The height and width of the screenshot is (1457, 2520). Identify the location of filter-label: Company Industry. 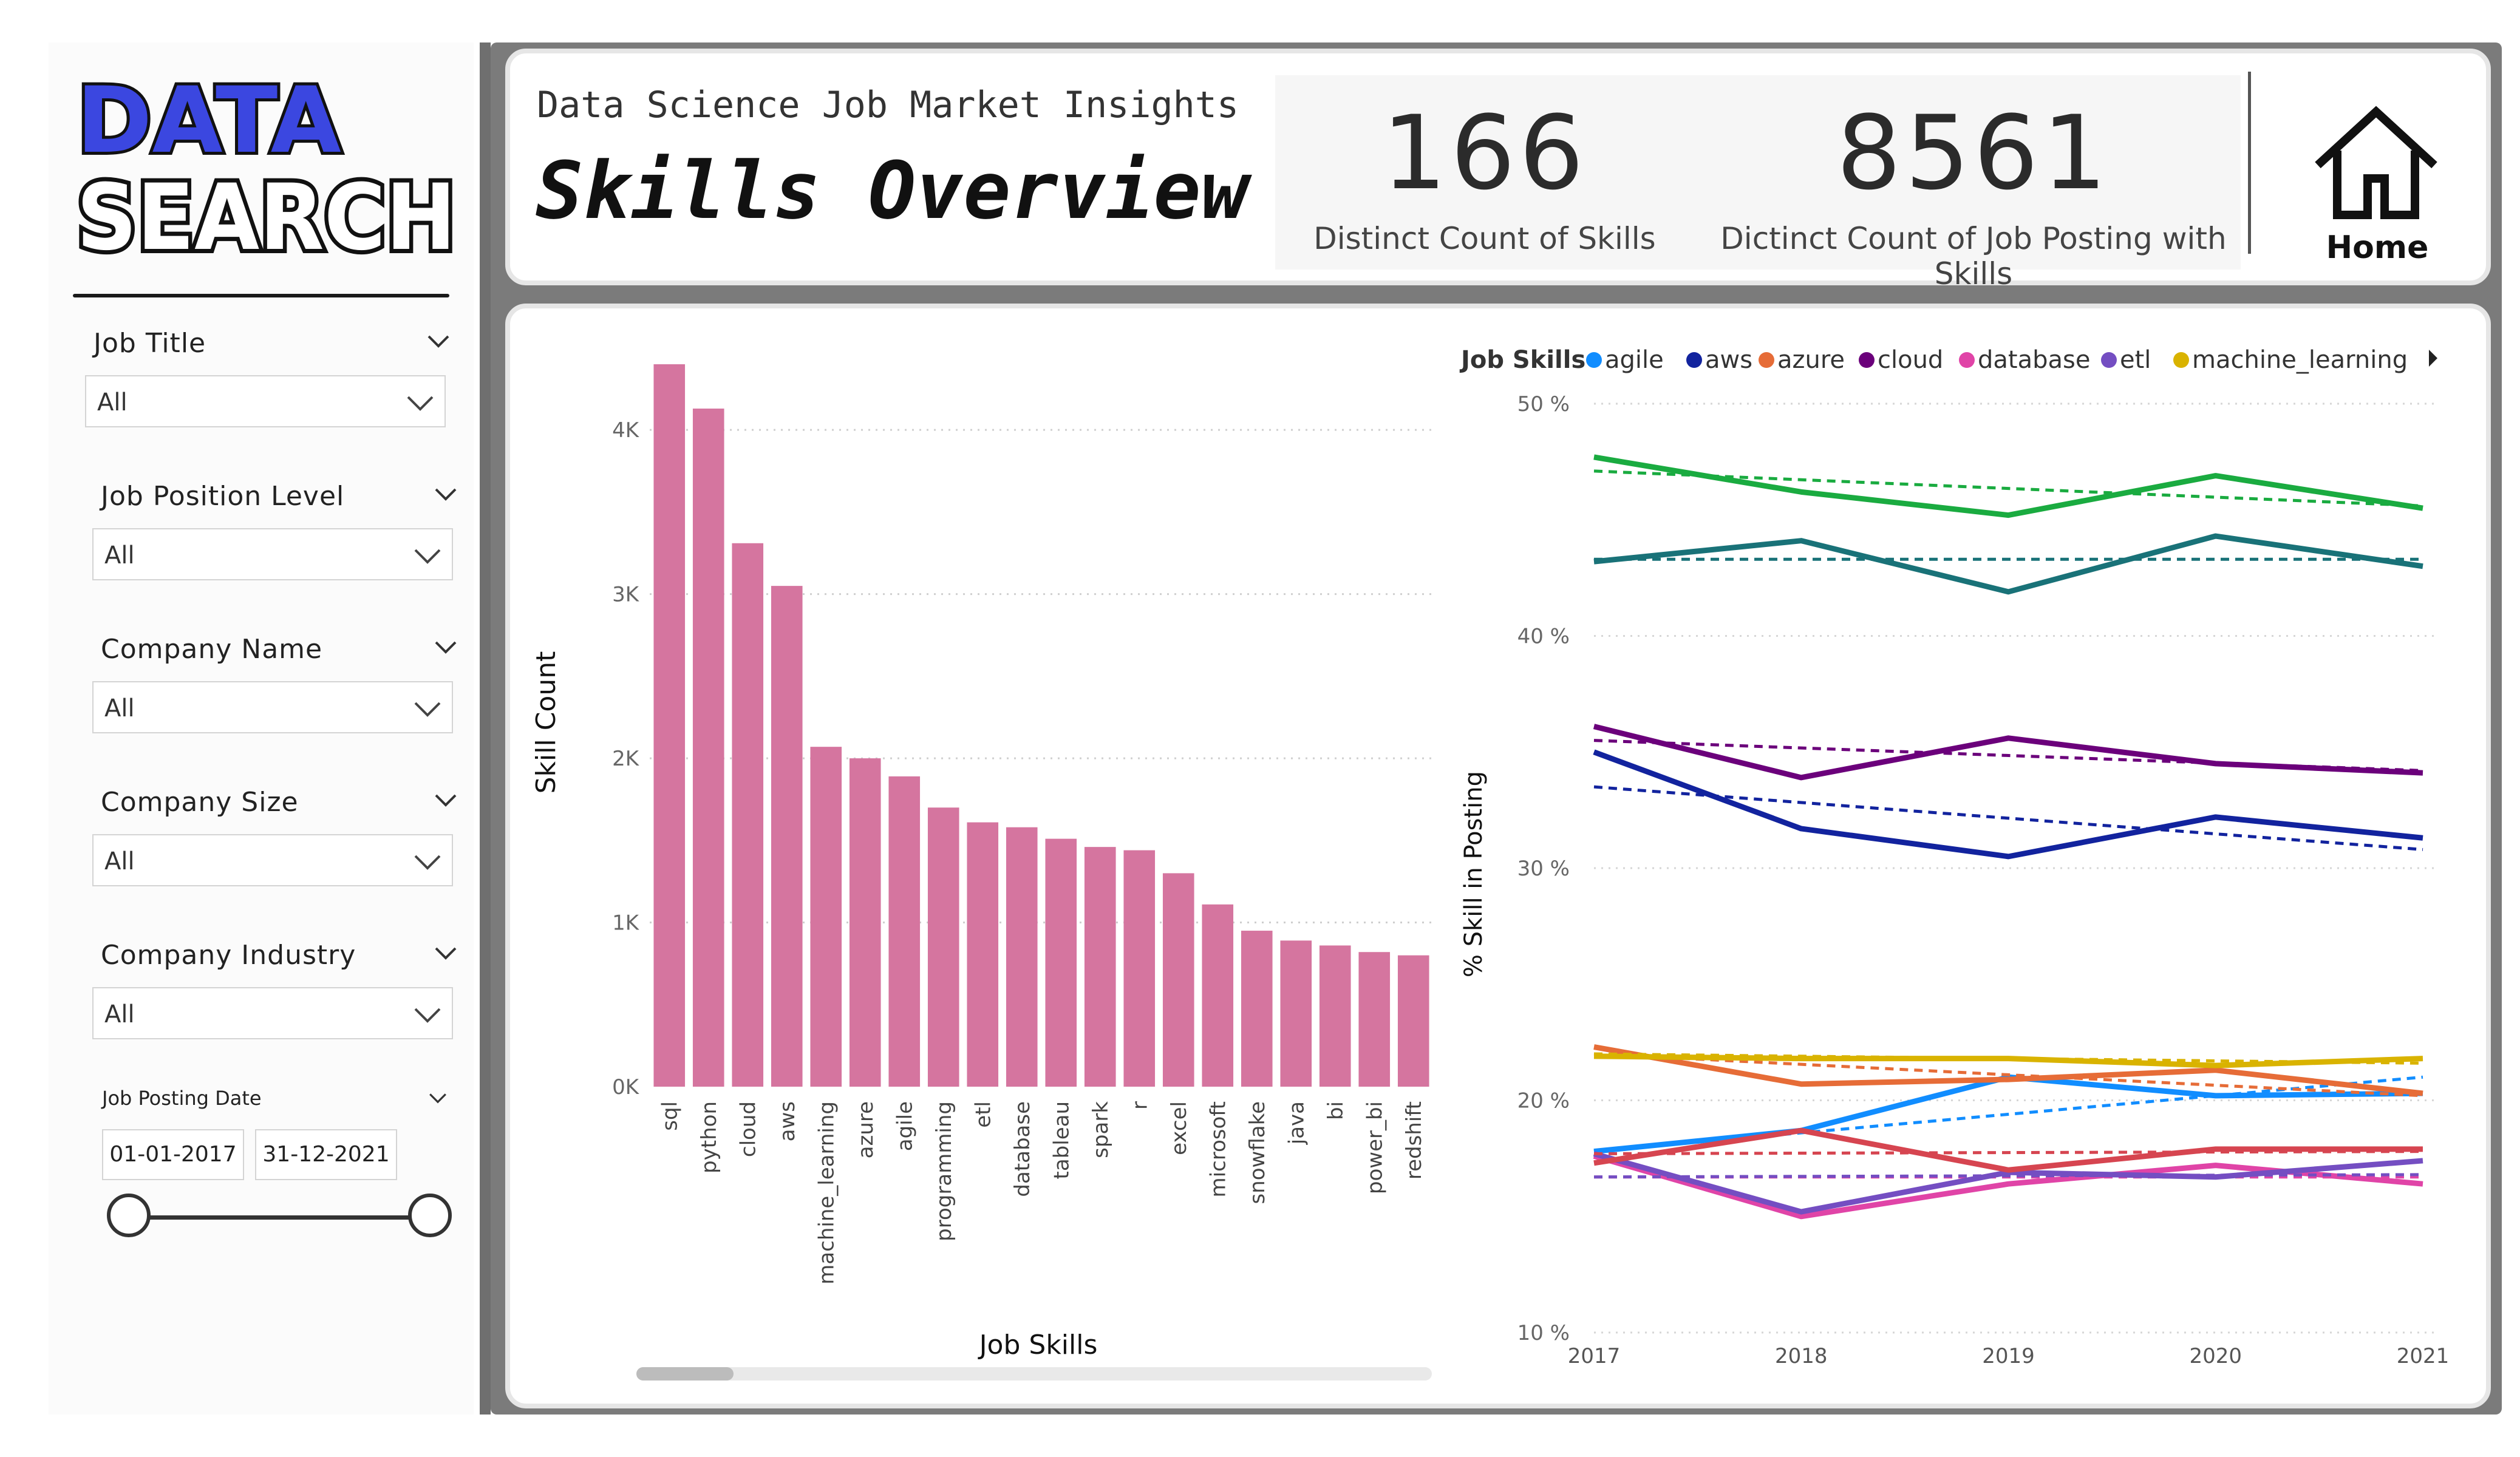
(228, 955).